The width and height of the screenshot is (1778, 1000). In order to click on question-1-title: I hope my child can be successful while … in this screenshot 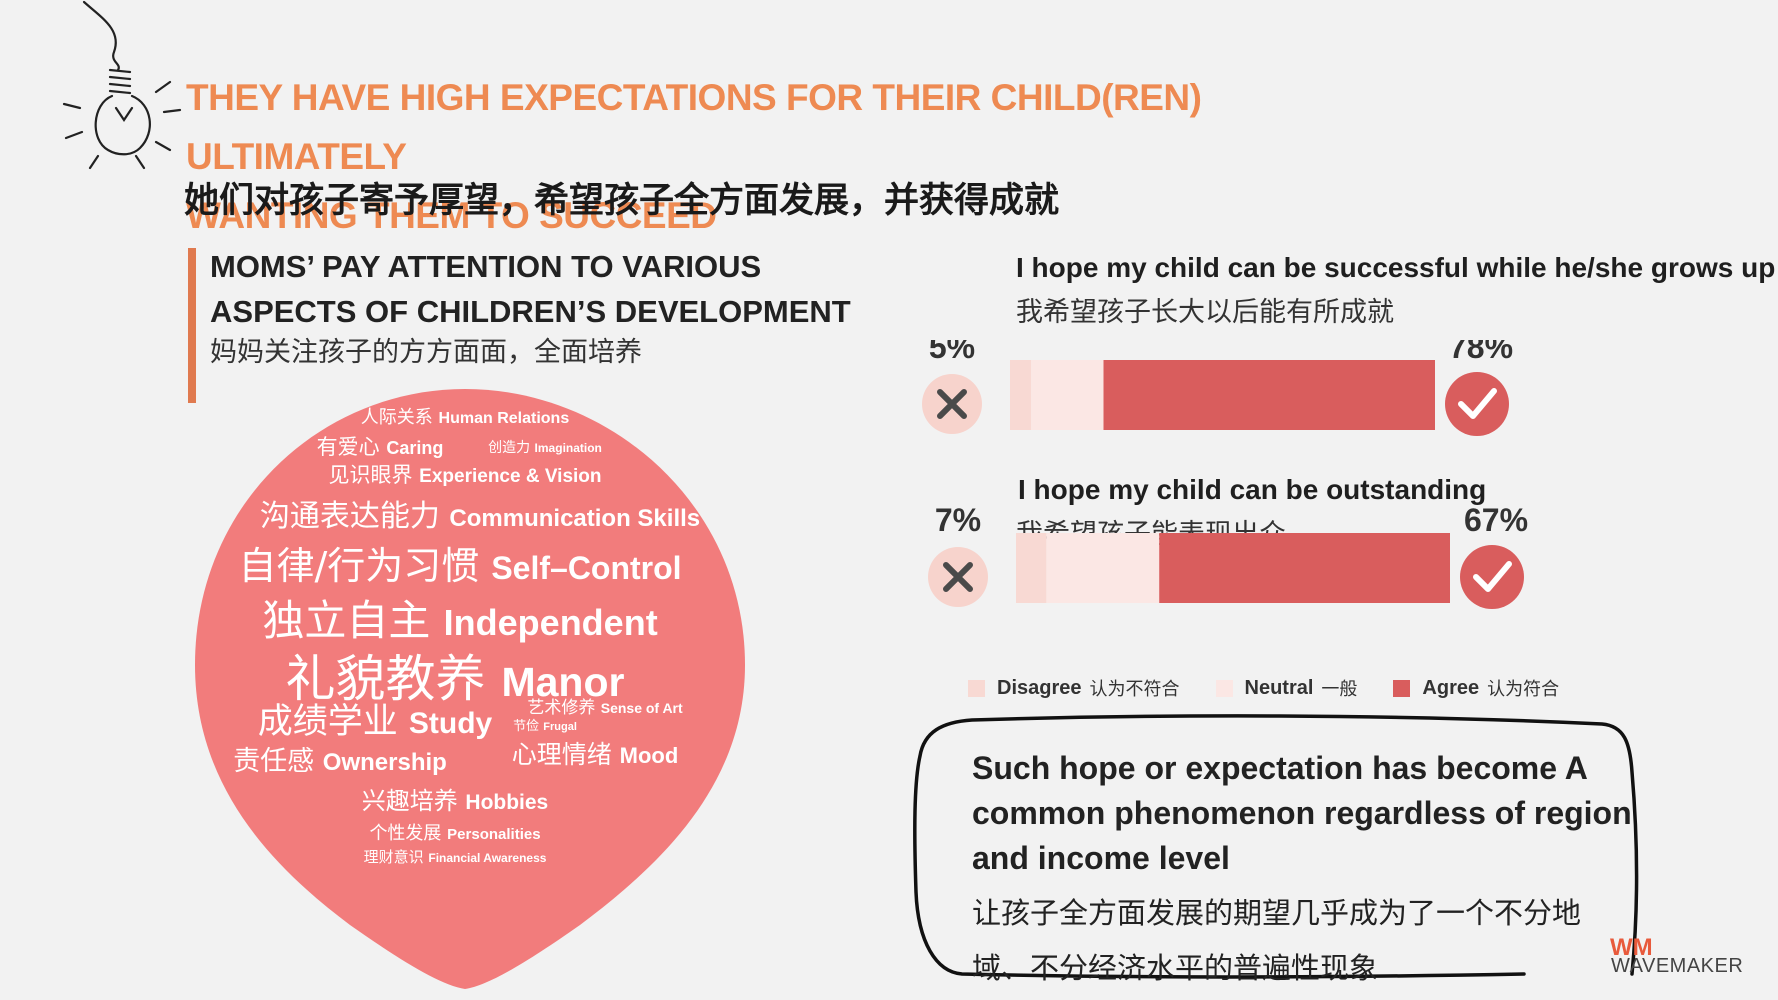, I will do `click(1396, 267)`.